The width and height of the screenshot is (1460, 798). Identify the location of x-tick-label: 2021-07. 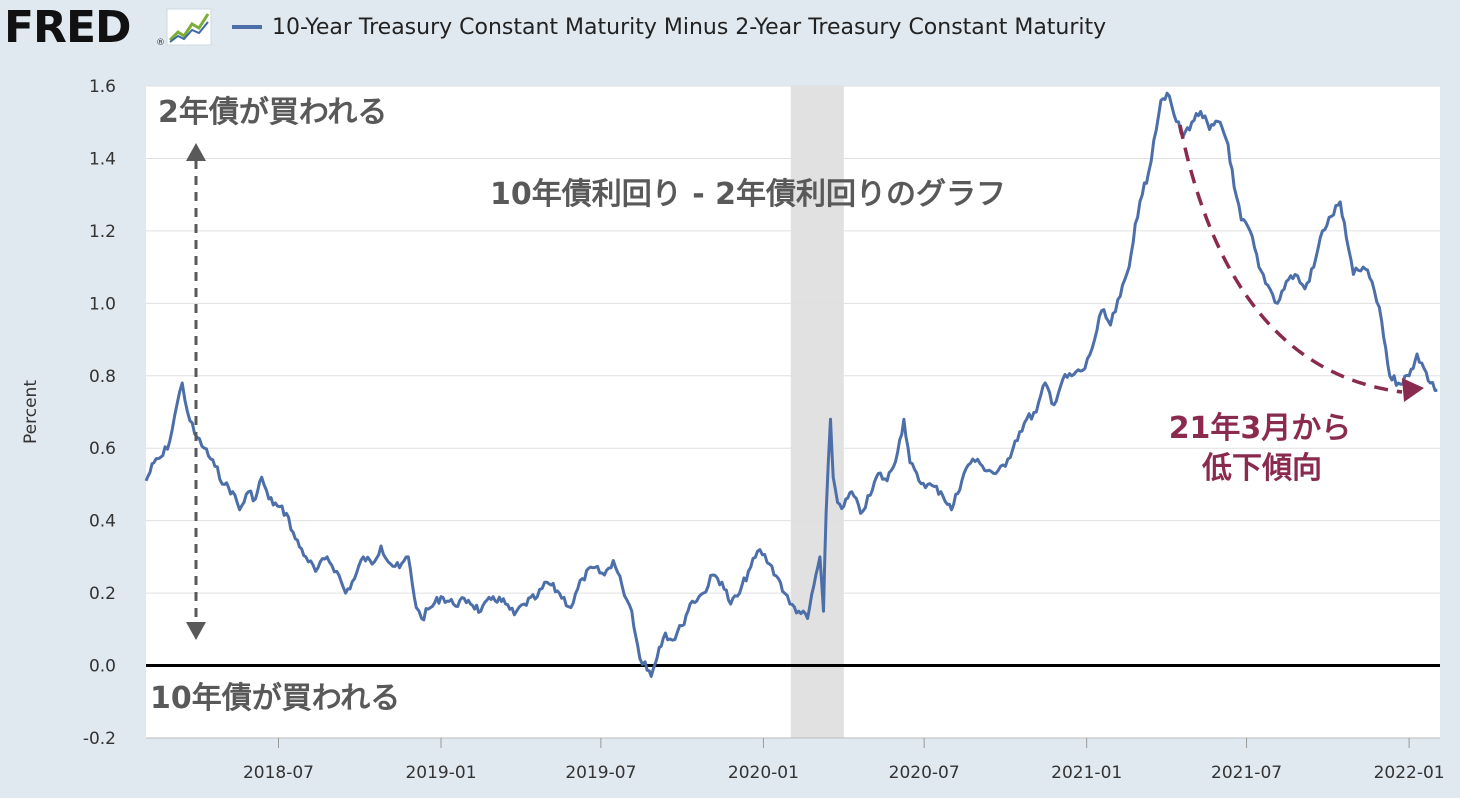
(1246, 773).